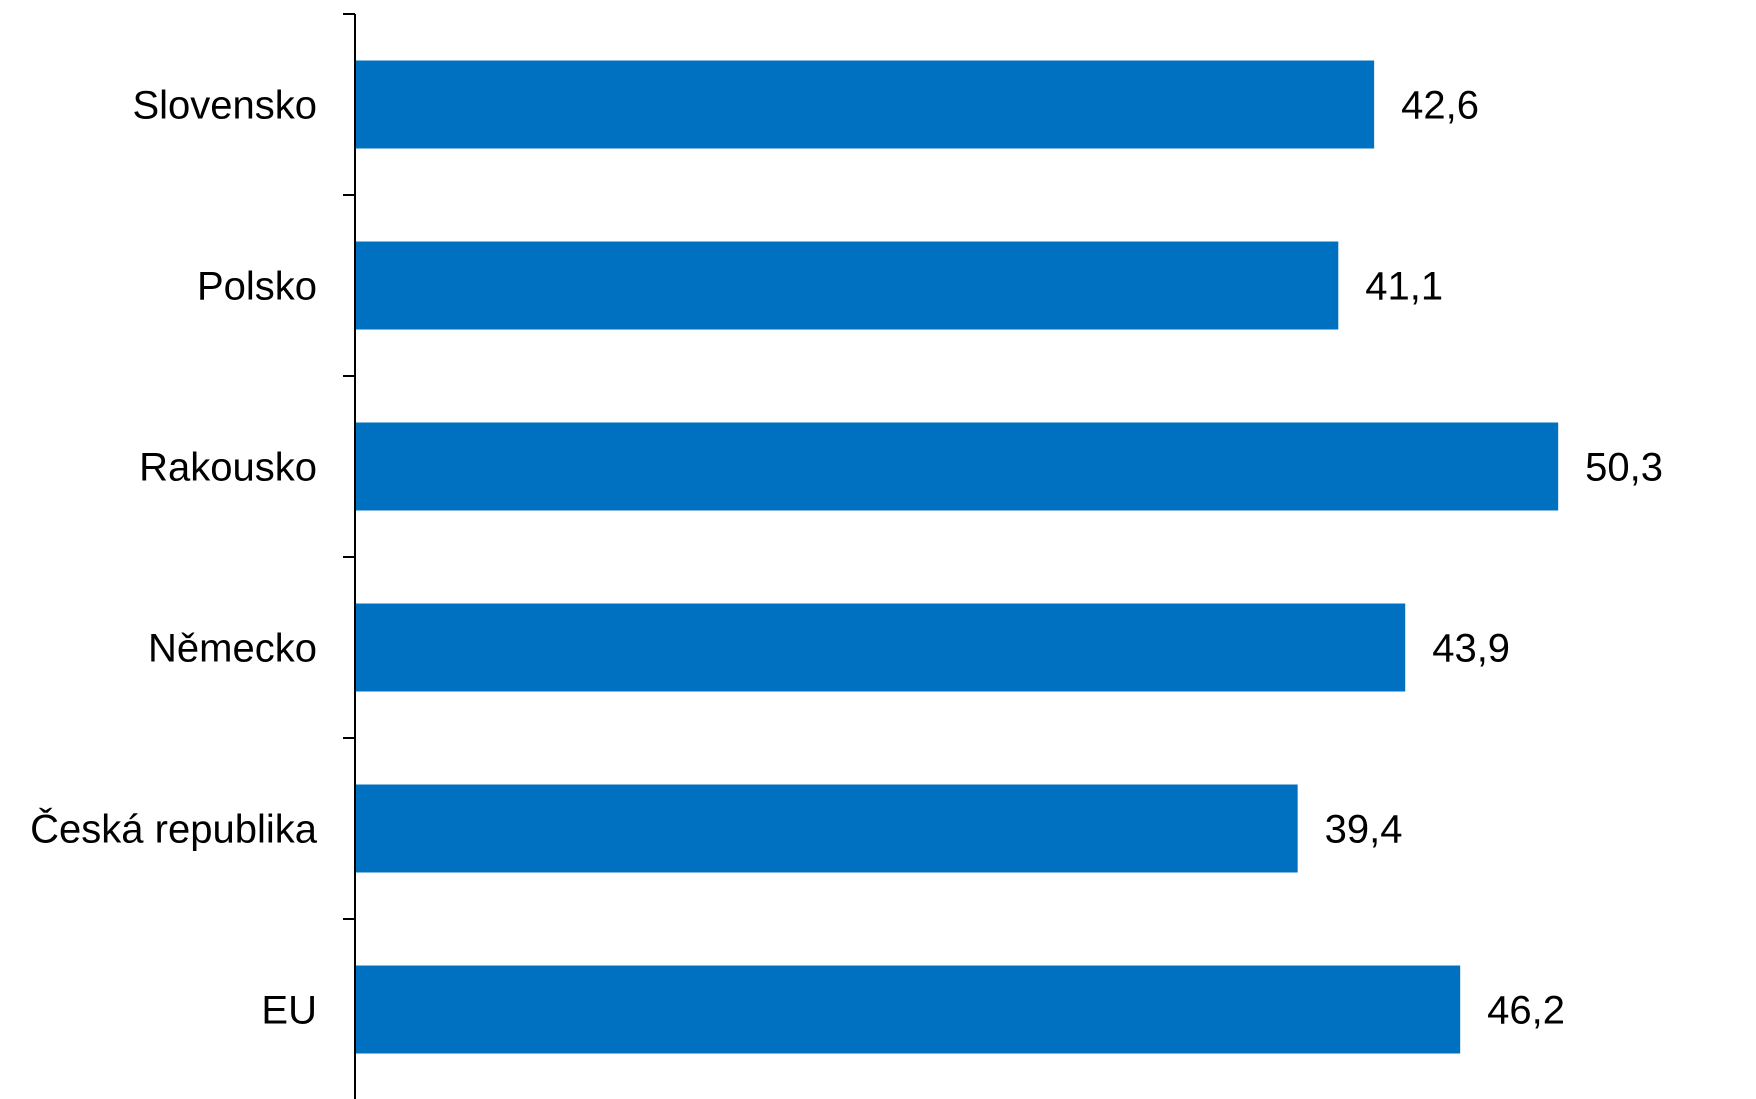 The image size is (1756, 1099). Describe the element at coordinates (1526, 1011) in the screenshot. I see `value-label-eu: 46,2` at that location.